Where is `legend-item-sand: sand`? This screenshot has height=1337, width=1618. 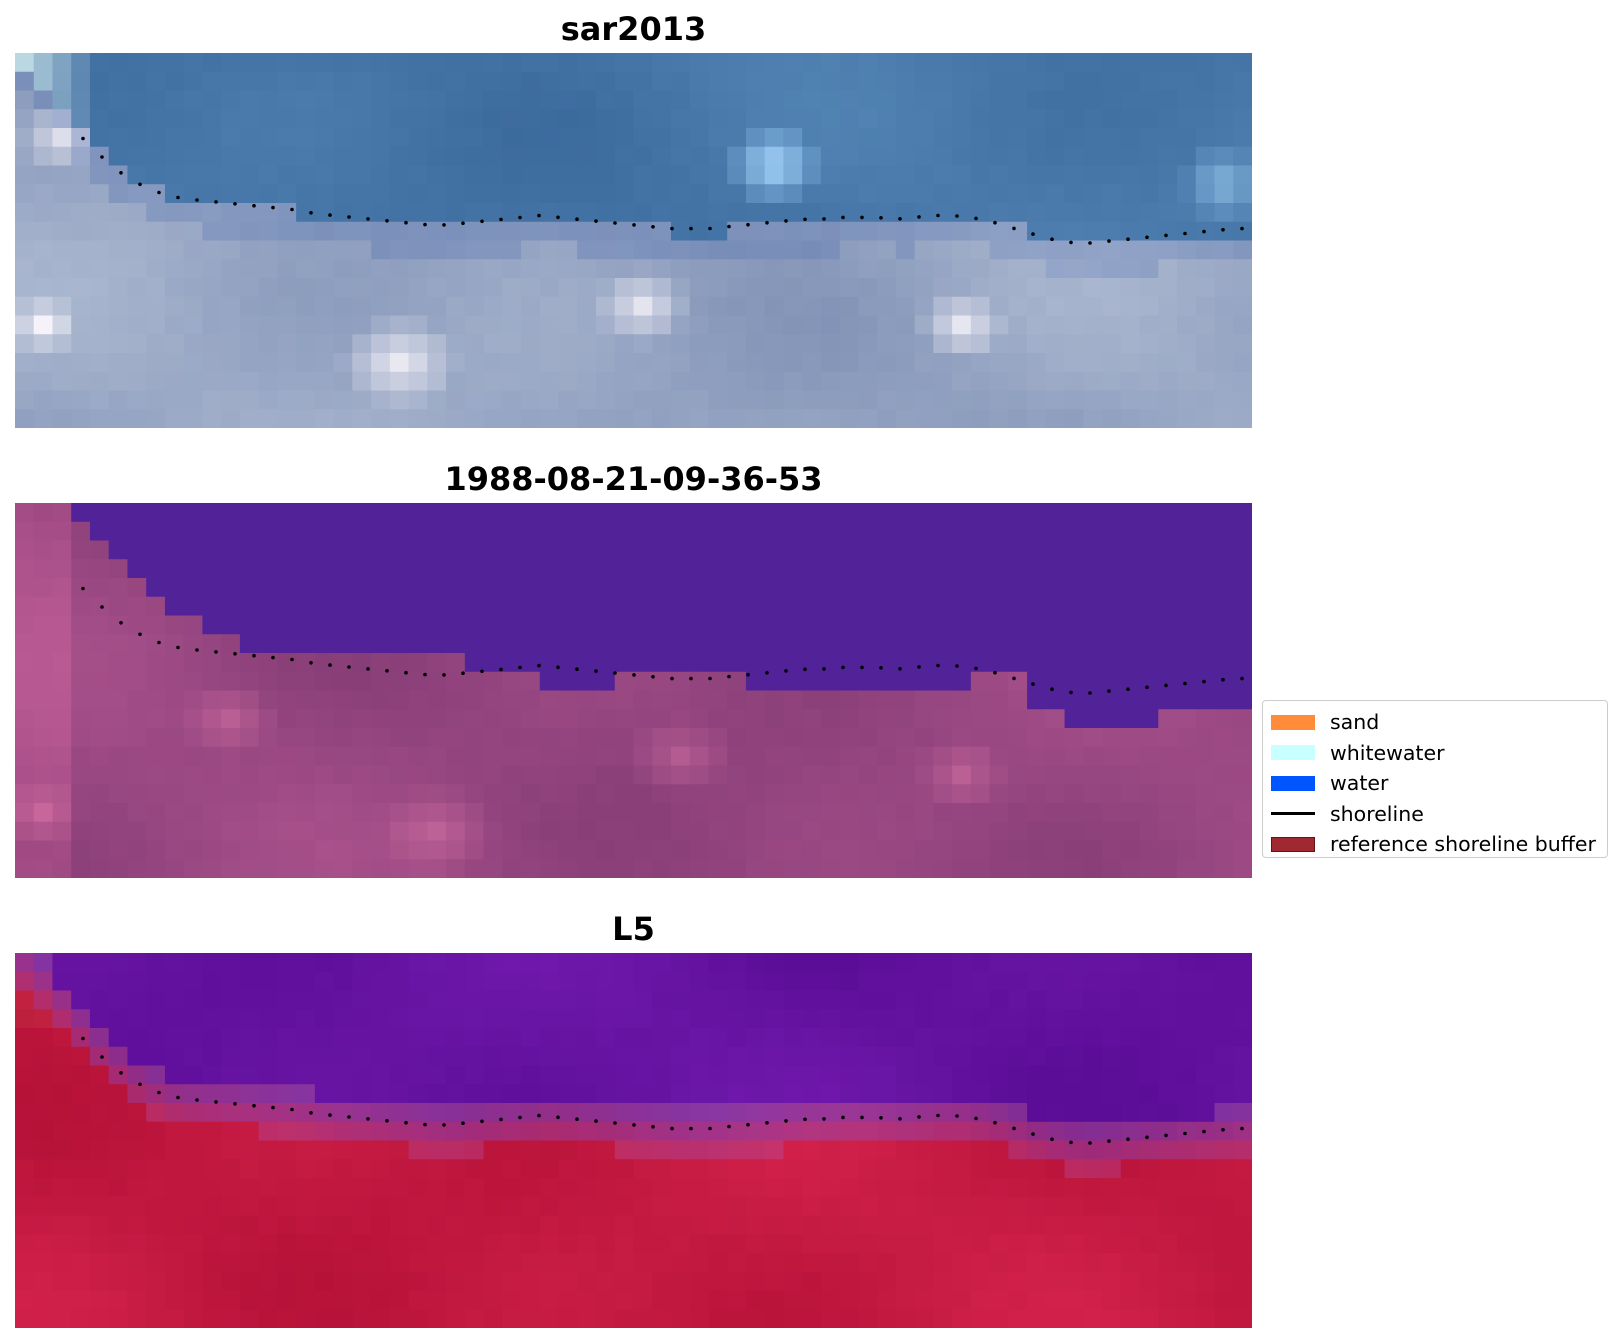
legend-item-sand: sand is located at coordinates (1435, 722).